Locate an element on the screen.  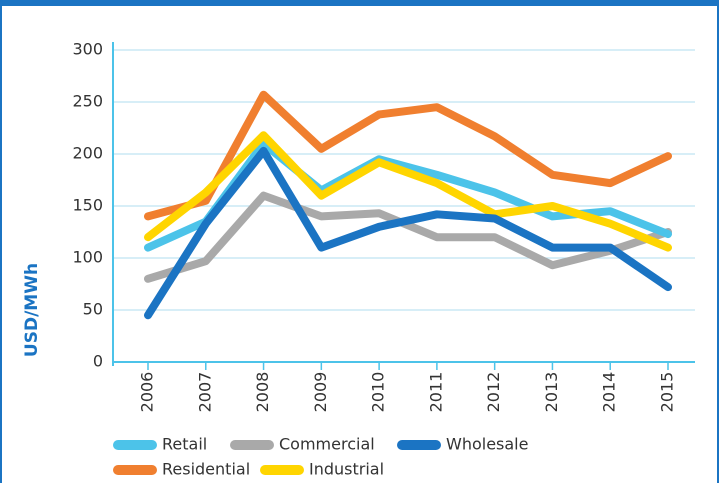
y-tick-label: 250 is located at coordinates (87, 101).